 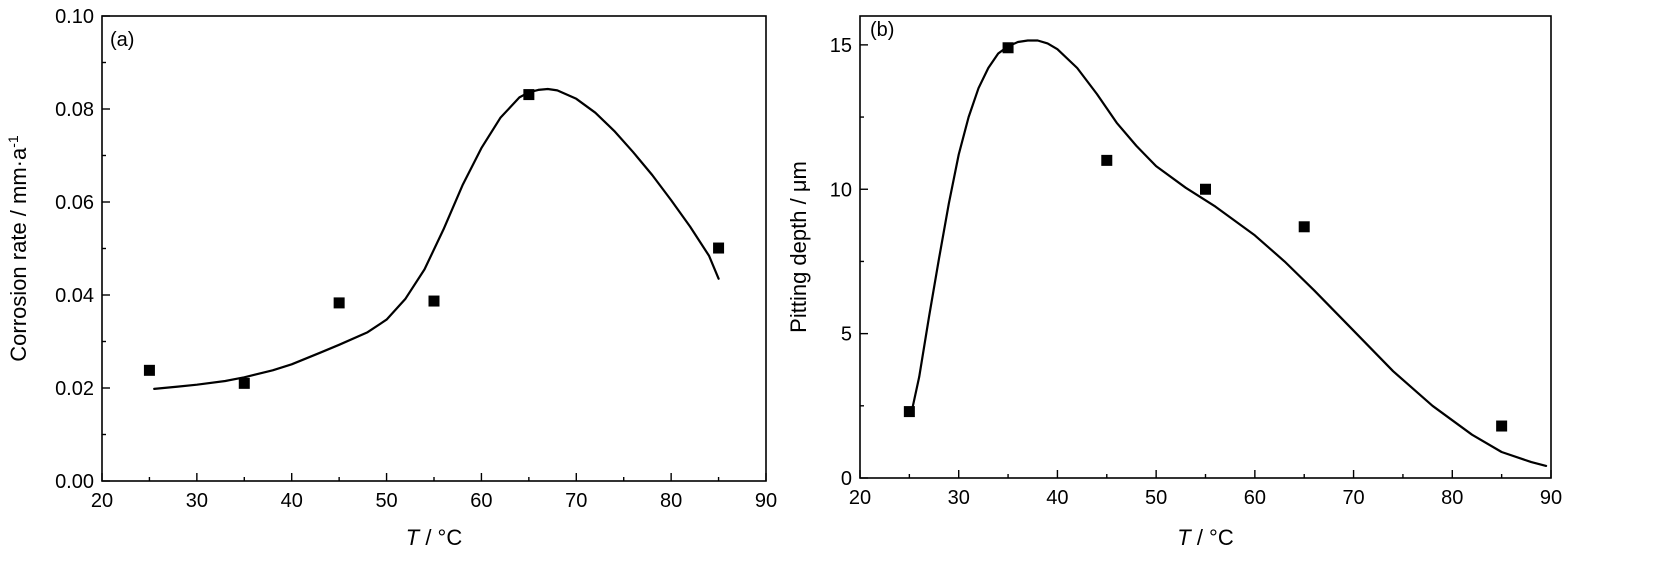 I want to click on y-tick-label-a: 0.04, so click(x=74, y=296).